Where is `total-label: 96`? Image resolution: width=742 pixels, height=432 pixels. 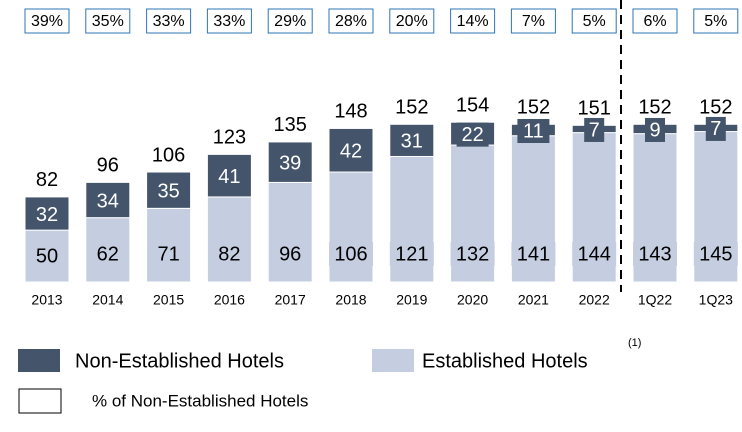
total-label: 96 is located at coordinates (108, 166).